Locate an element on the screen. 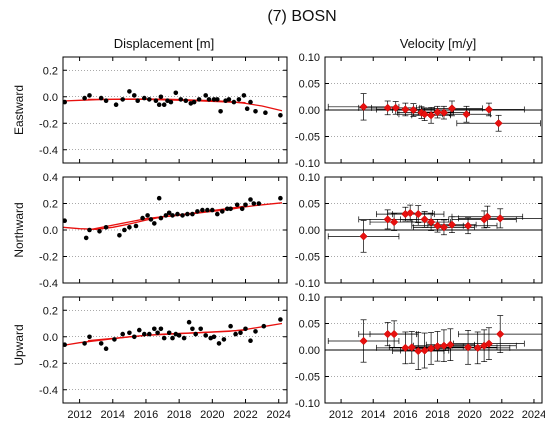 The image size is (545, 430). y-tick-label: -0.4 is located at coordinates (48, 391).